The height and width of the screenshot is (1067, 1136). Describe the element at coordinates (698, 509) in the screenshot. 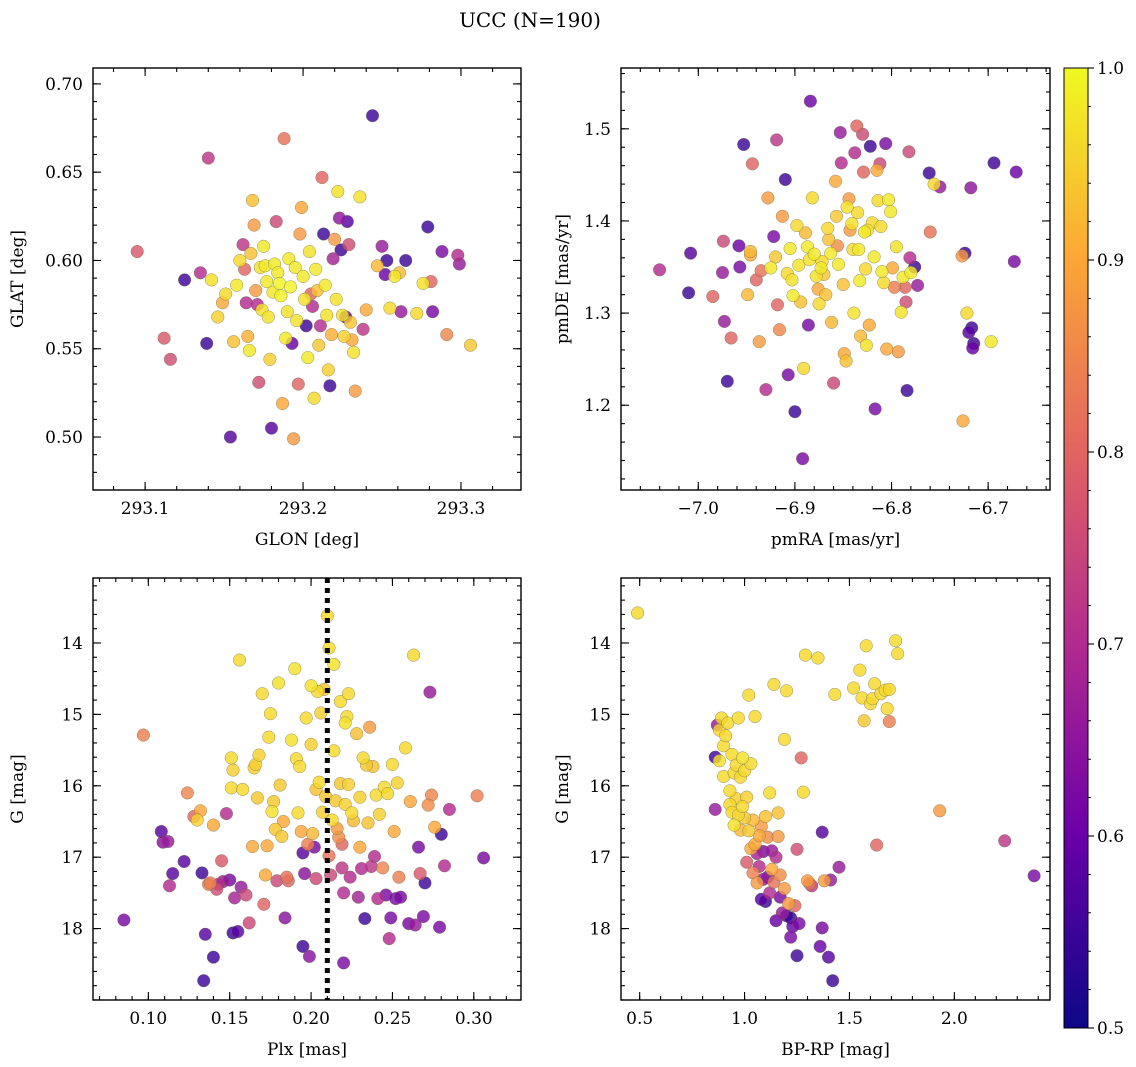

I see `x-tick-label: −7.0` at that location.